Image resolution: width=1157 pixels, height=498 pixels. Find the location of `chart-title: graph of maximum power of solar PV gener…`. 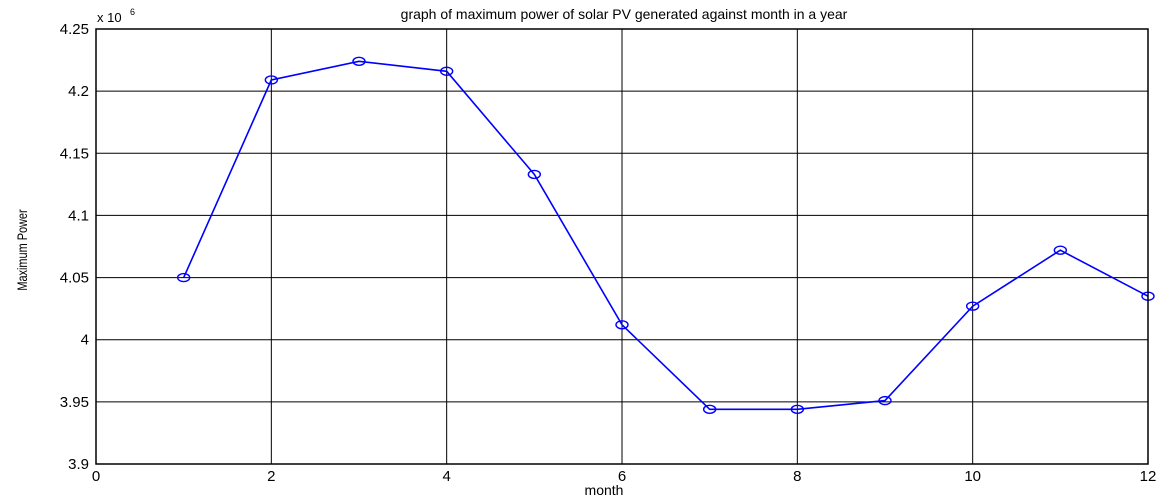

chart-title: graph of maximum power of solar PV gener… is located at coordinates (624, 14).